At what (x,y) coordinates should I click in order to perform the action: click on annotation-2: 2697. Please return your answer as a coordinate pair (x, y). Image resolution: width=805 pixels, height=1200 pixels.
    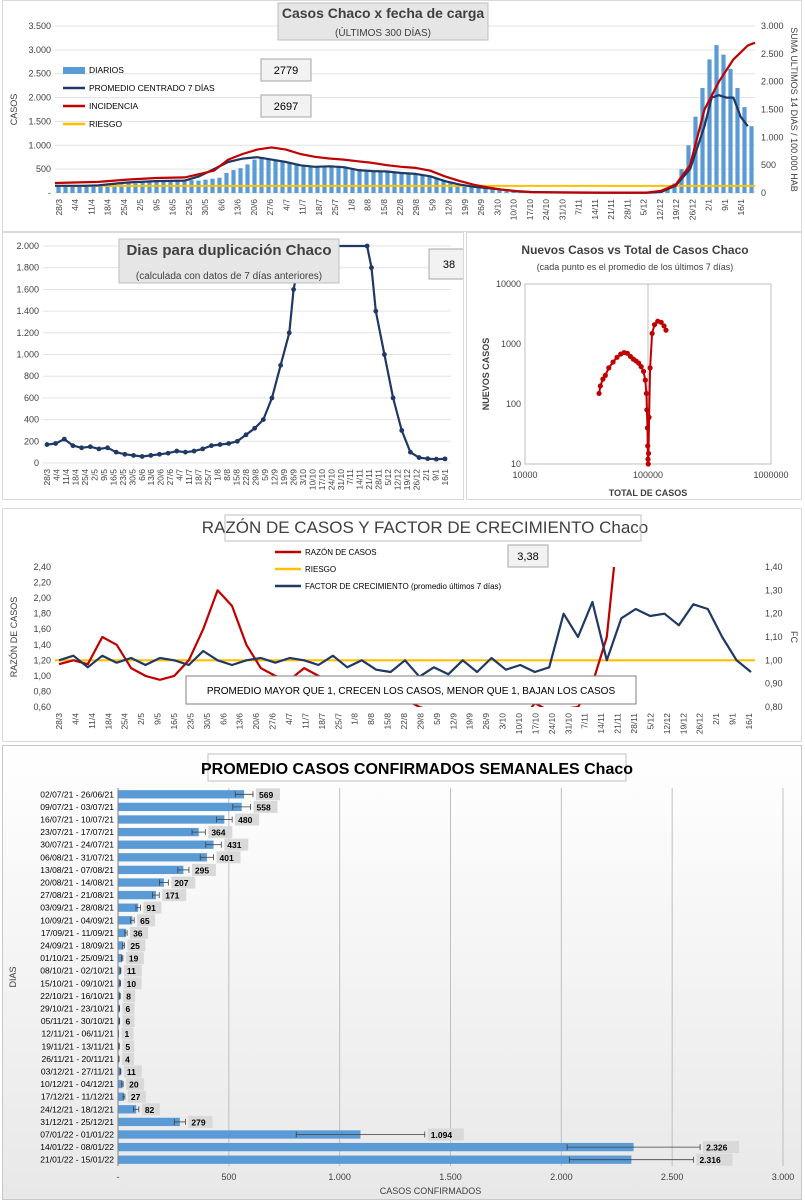
    Looking at the image, I should click on (286, 107).